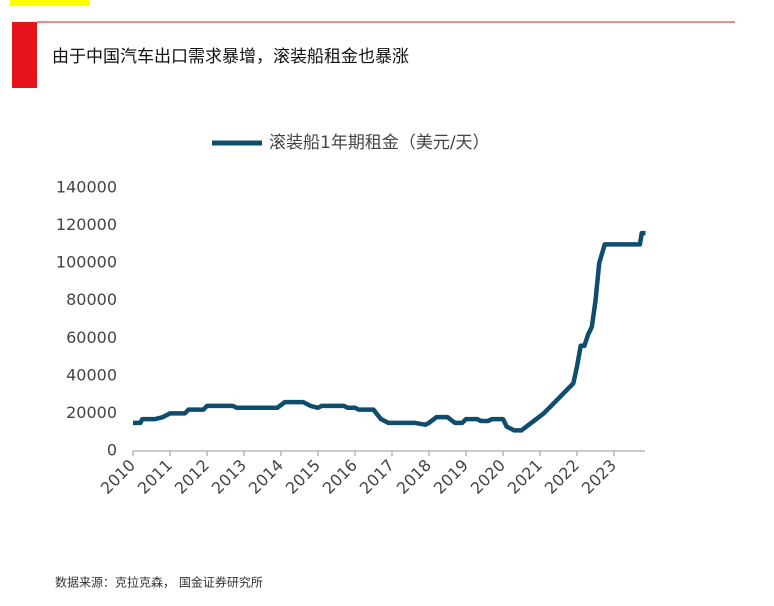 Image resolution: width=774 pixels, height=606 pixels. Describe the element at coordinates (86, 262) in the screenshot. I see `y-tick-label: 100000` at that location.